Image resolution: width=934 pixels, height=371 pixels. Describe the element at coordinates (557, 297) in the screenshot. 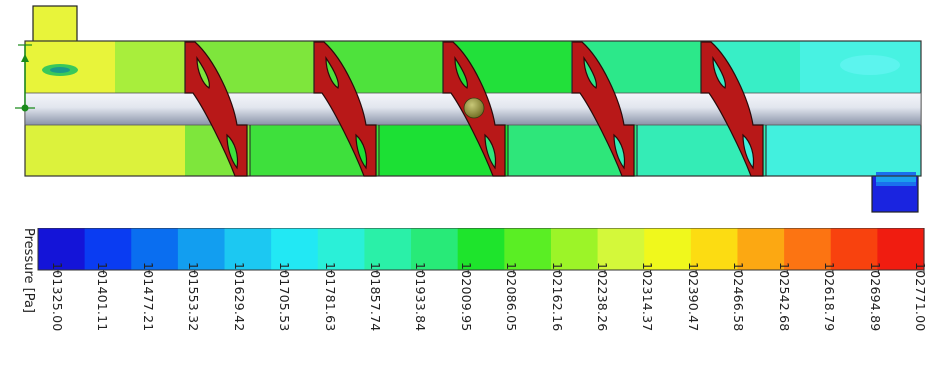

I see `legend-tick-label: 102162.16` at that location.